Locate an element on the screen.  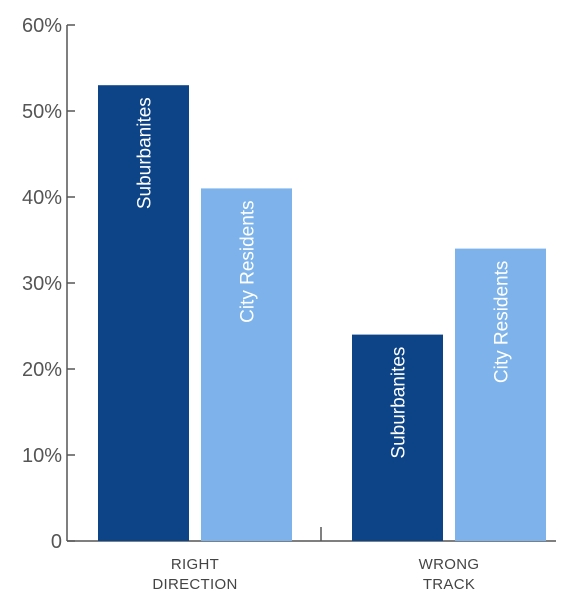
bar-suburbanites-wrong-track is located at coordinates (397, 437).